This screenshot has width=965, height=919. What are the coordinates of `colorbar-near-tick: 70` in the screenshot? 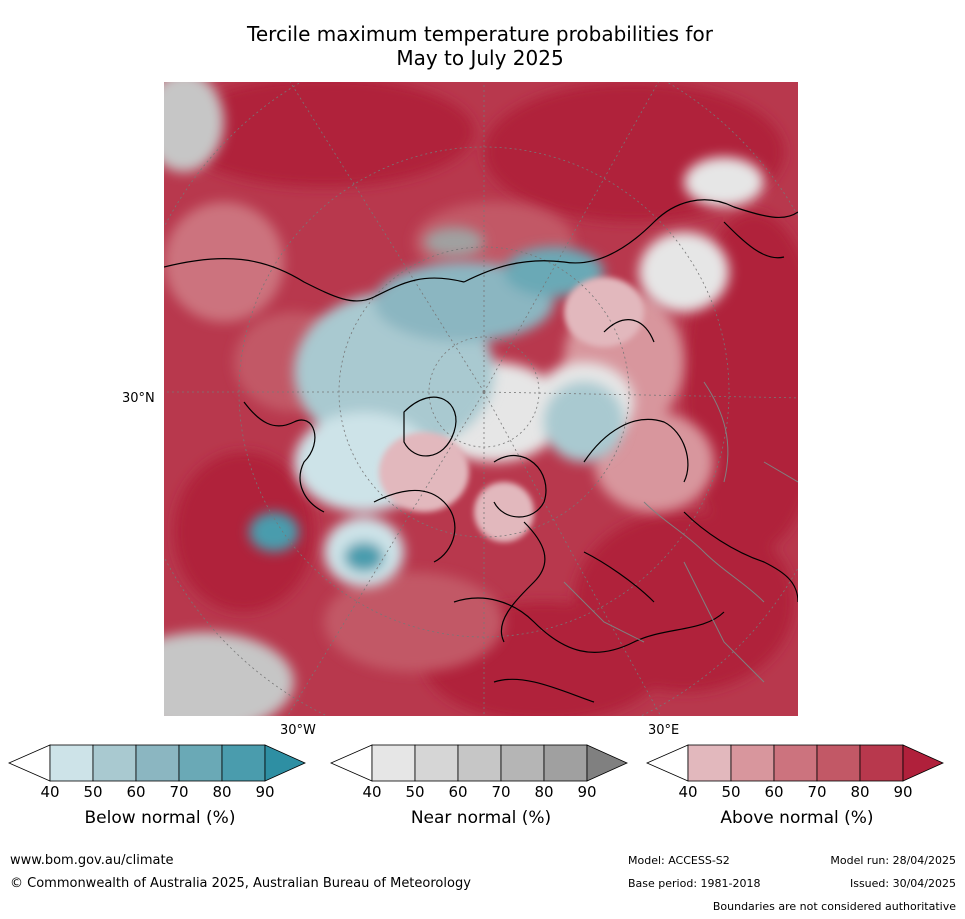 It's located at (501, 792).